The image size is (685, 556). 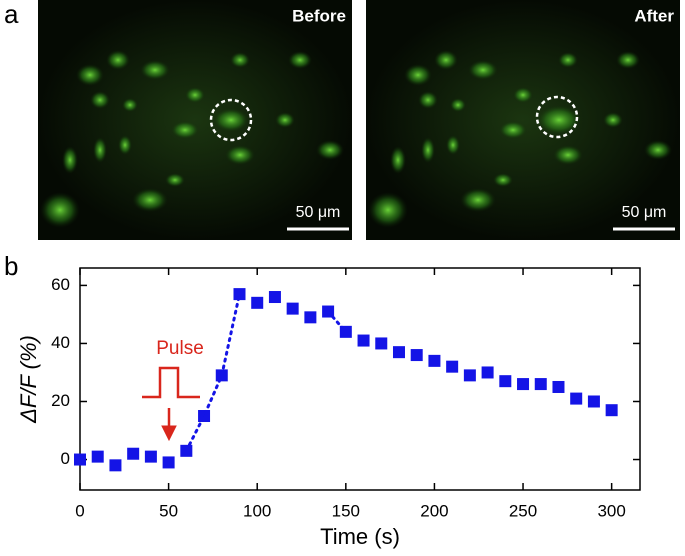 What do you see at coordinates (180, 348) in the screenshot?
I see `annotation: Pulse` at bounding box center [180, 348].